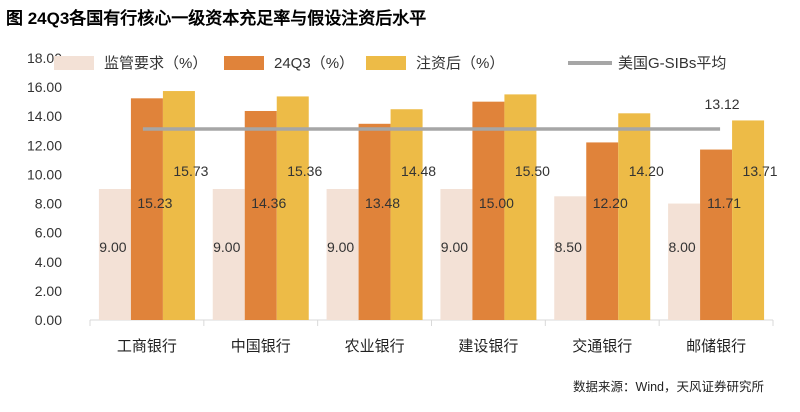  What do you see at coordinates (48, 204) in the screenshot?
I see `y-tick-label: 8.00` at bounding box center [48, 204].